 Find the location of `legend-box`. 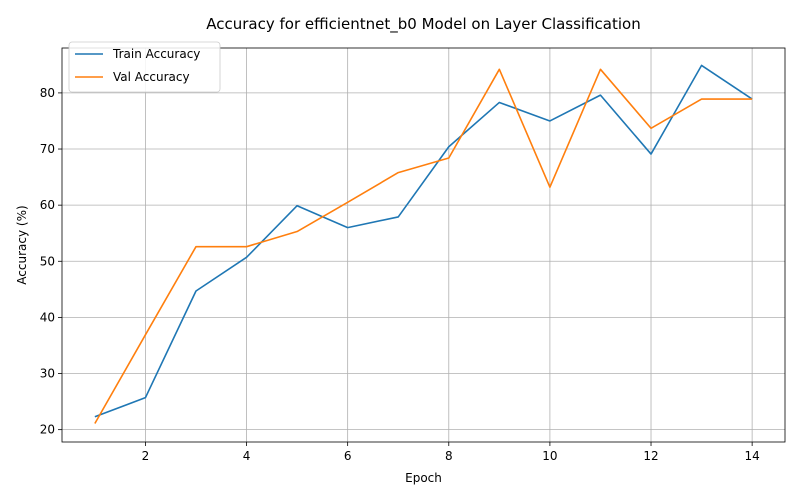

legend-box is located at coordinates (144, 67).